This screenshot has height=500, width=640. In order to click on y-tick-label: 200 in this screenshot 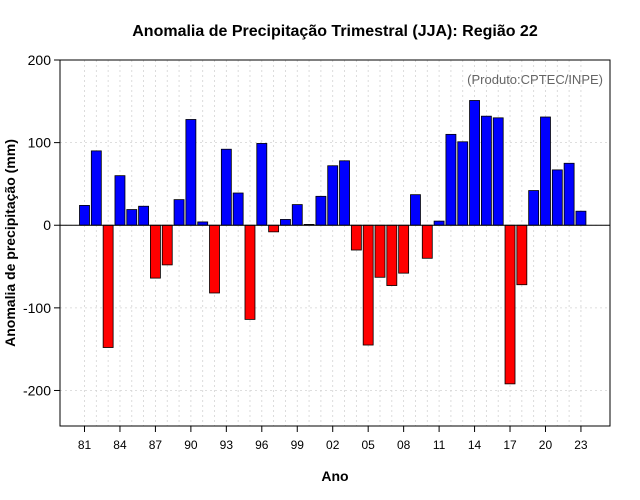, I will do `click(40, 60)`.